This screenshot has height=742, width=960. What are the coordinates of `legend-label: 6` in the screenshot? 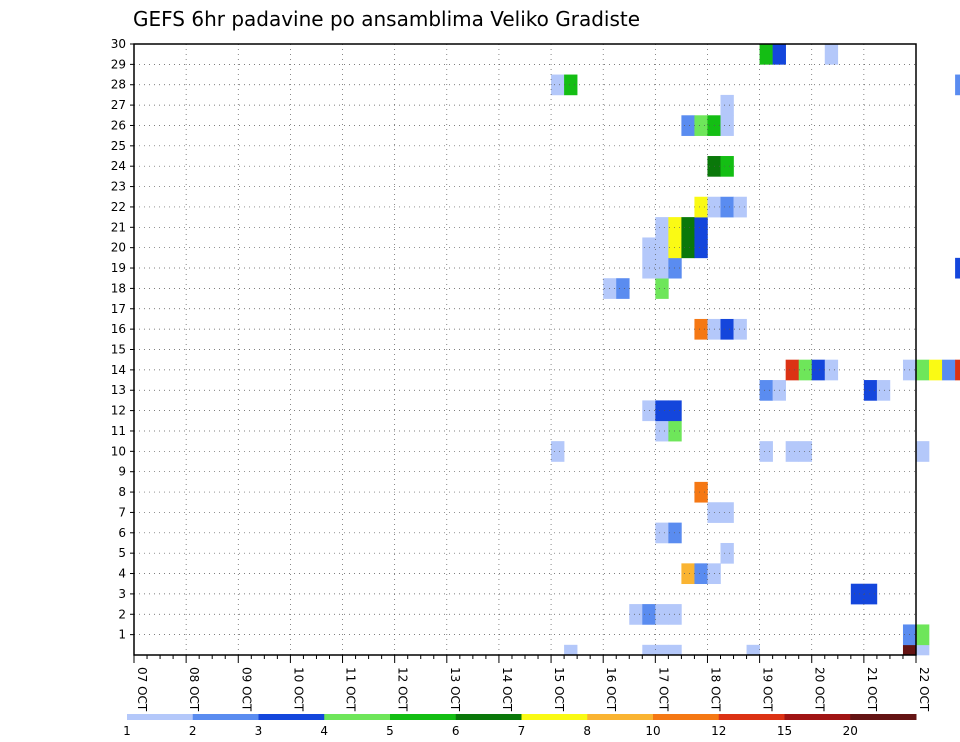 It's located at (456, 731).